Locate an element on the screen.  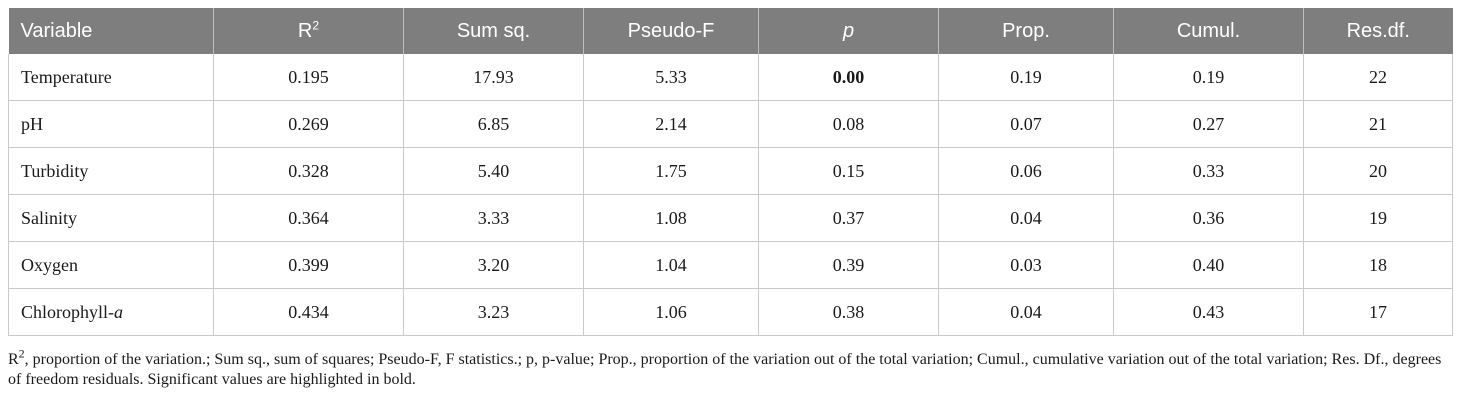
cell-p-significant: 0.00 is located at coordinates (848, 77).